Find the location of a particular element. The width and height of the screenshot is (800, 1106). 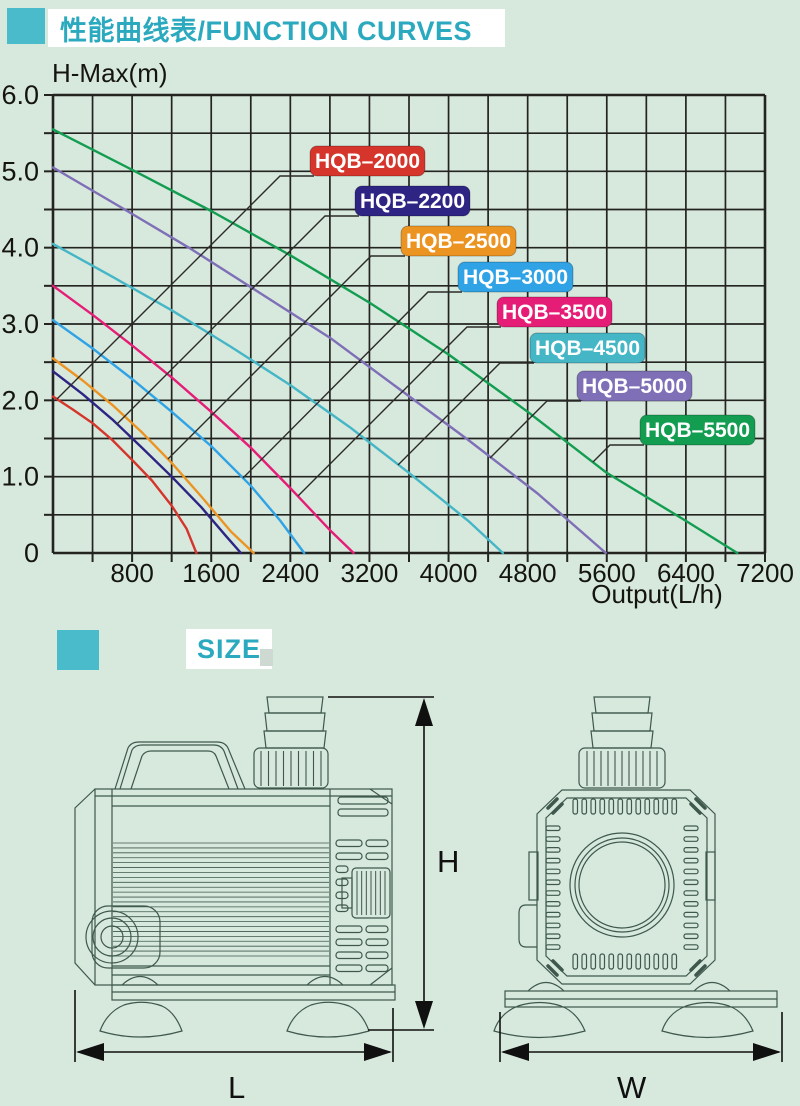

leader-line-hqb-2000 is located at coordinates (185, 287).